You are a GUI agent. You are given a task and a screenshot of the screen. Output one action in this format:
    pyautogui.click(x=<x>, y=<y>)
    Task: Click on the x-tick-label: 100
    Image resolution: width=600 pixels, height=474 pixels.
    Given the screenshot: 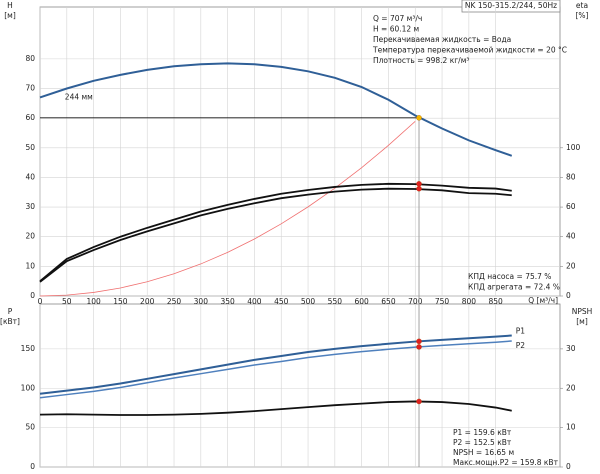 What is the action you would take?
    pyautogui.click(x=93, y=301)
    